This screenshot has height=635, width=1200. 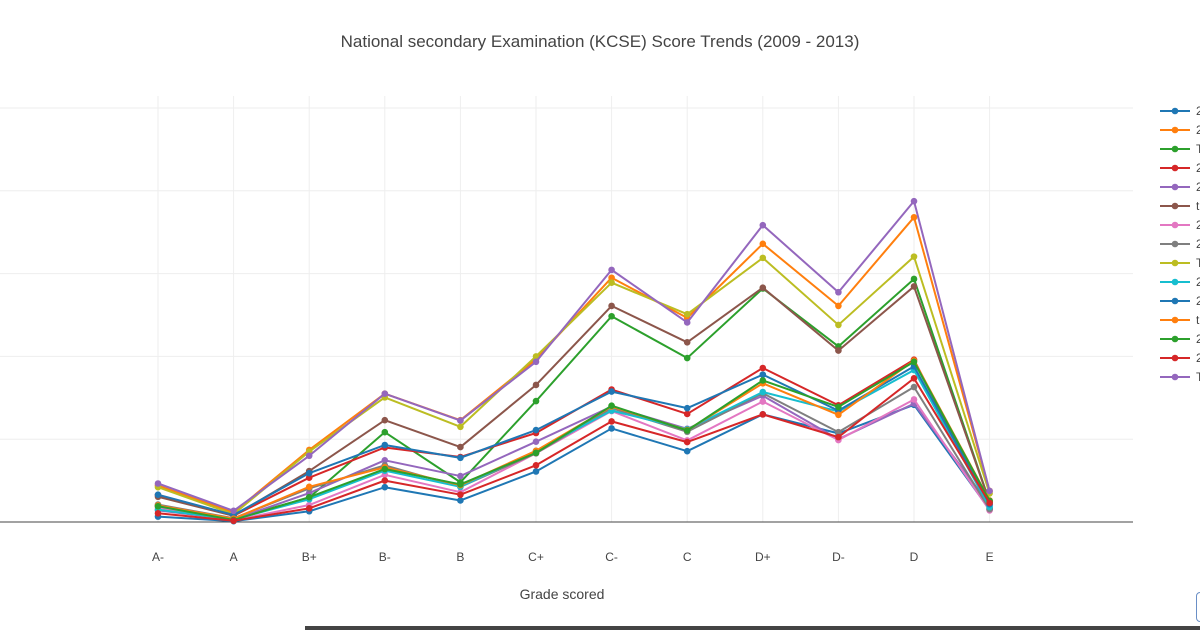 I want to click on bottom-scrollbar, so click(x=752, y=628).